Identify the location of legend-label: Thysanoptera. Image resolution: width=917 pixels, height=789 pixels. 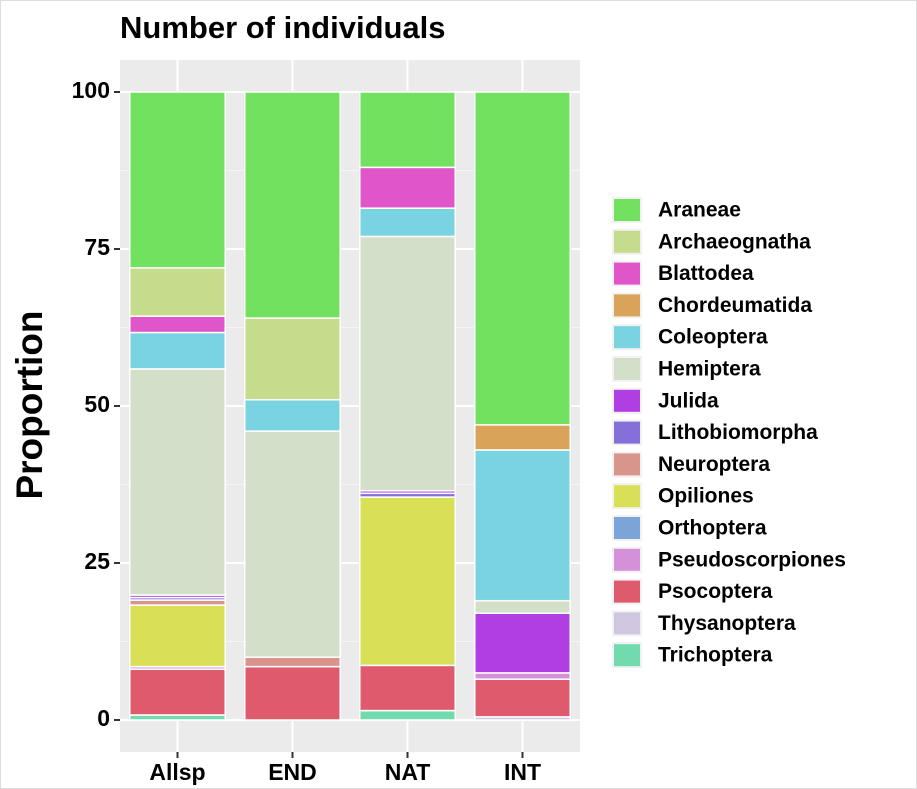
(727, 623).